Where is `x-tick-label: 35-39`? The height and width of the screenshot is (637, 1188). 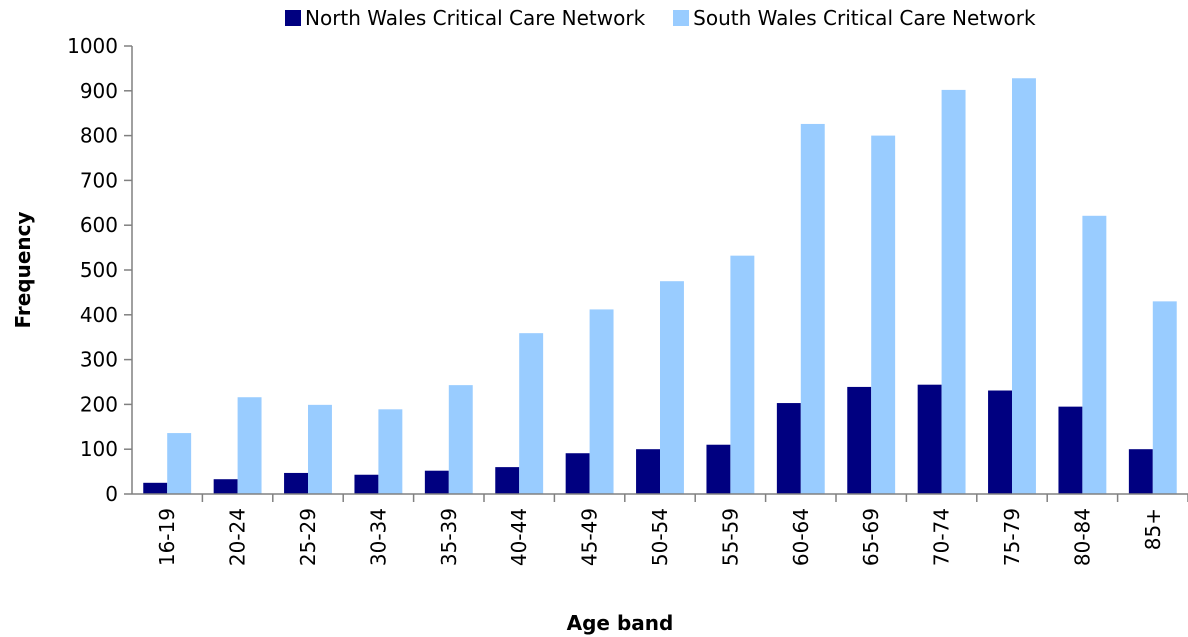
x-tick-label: 35-39 is located at coordinates (449, 537).